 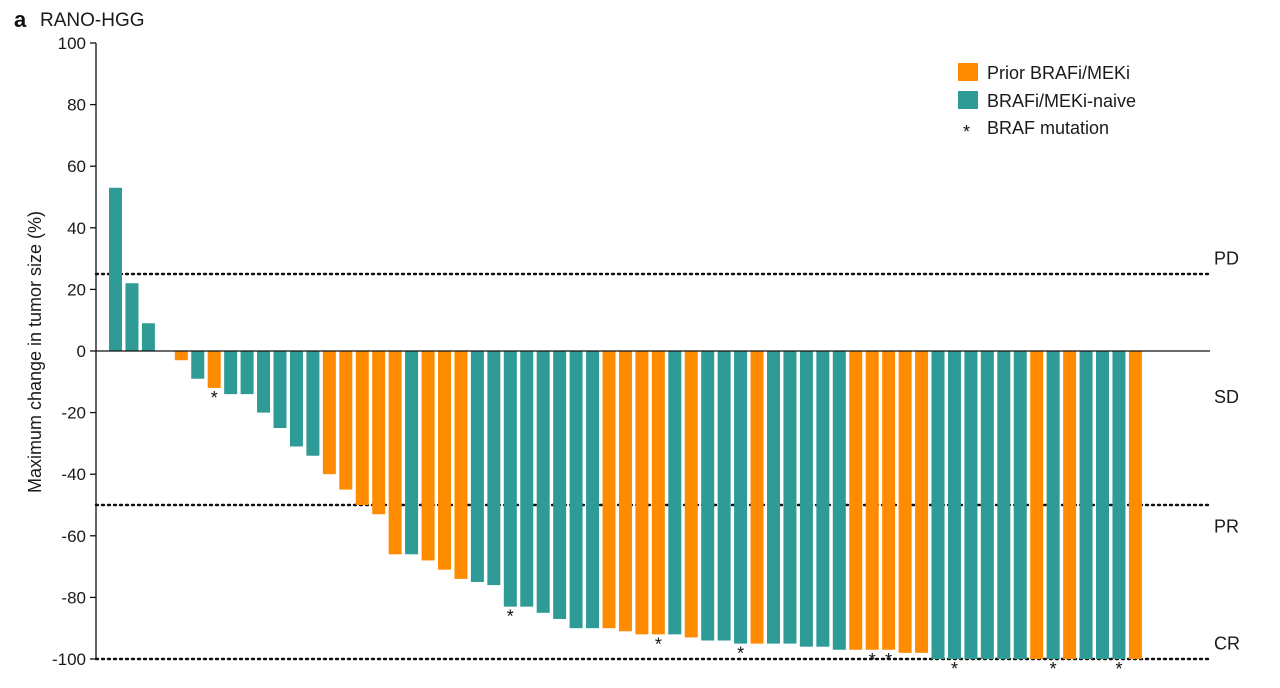 What do you see at coordinates (73, 597) in the screenshot?
I see `y-tick-label: -80` at bounding box center [73, 597].